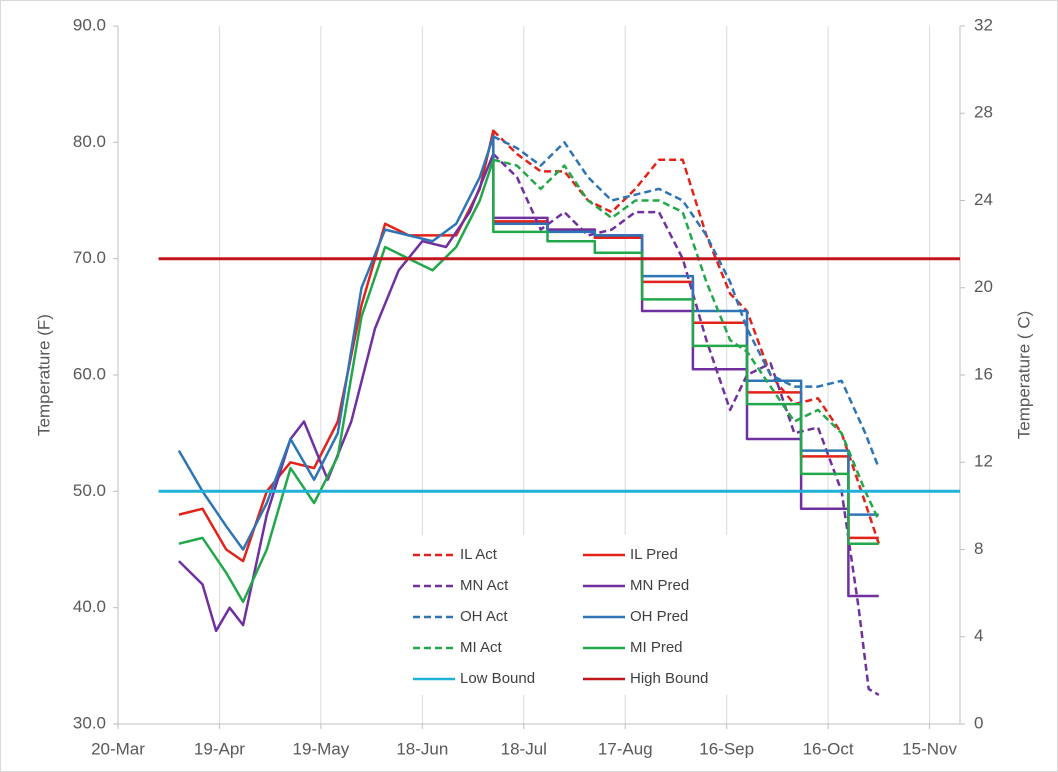 Image resolution: width=1058 pixels, height=772 pixels. Describe the element at coordinates (983, 461) in the screenshot. I see `y2-tick-label: 12` at that location.